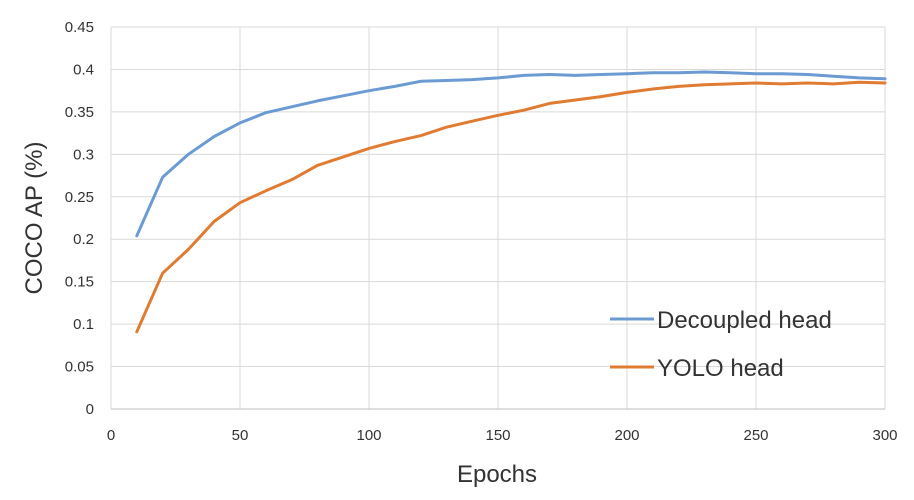 The height and width of the screenshot is (500, 914). What do you see at coordinates (755, 435) in the screenshot?
I see `x-tick-label: 250` at bounding box center [755, 435].